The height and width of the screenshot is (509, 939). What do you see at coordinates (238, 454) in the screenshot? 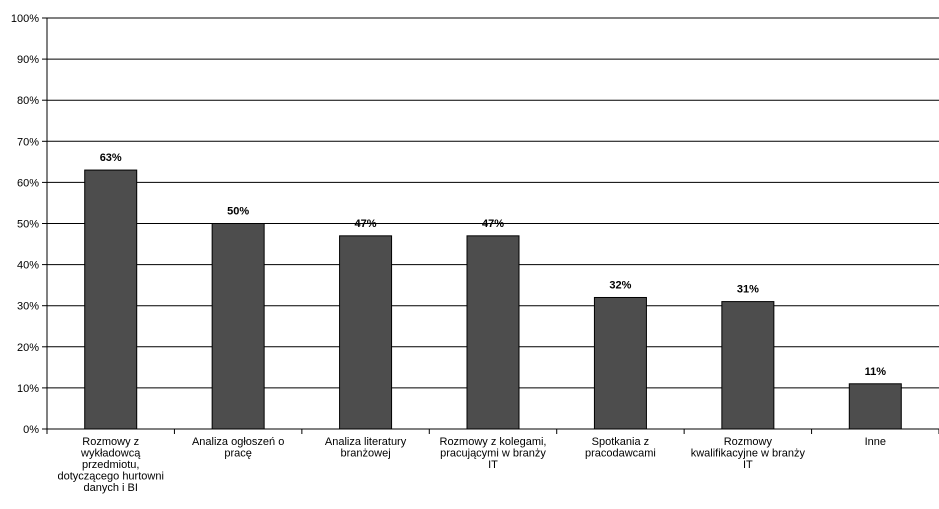
I see `category-label-line: pracę` at bounding box center [238, 454].